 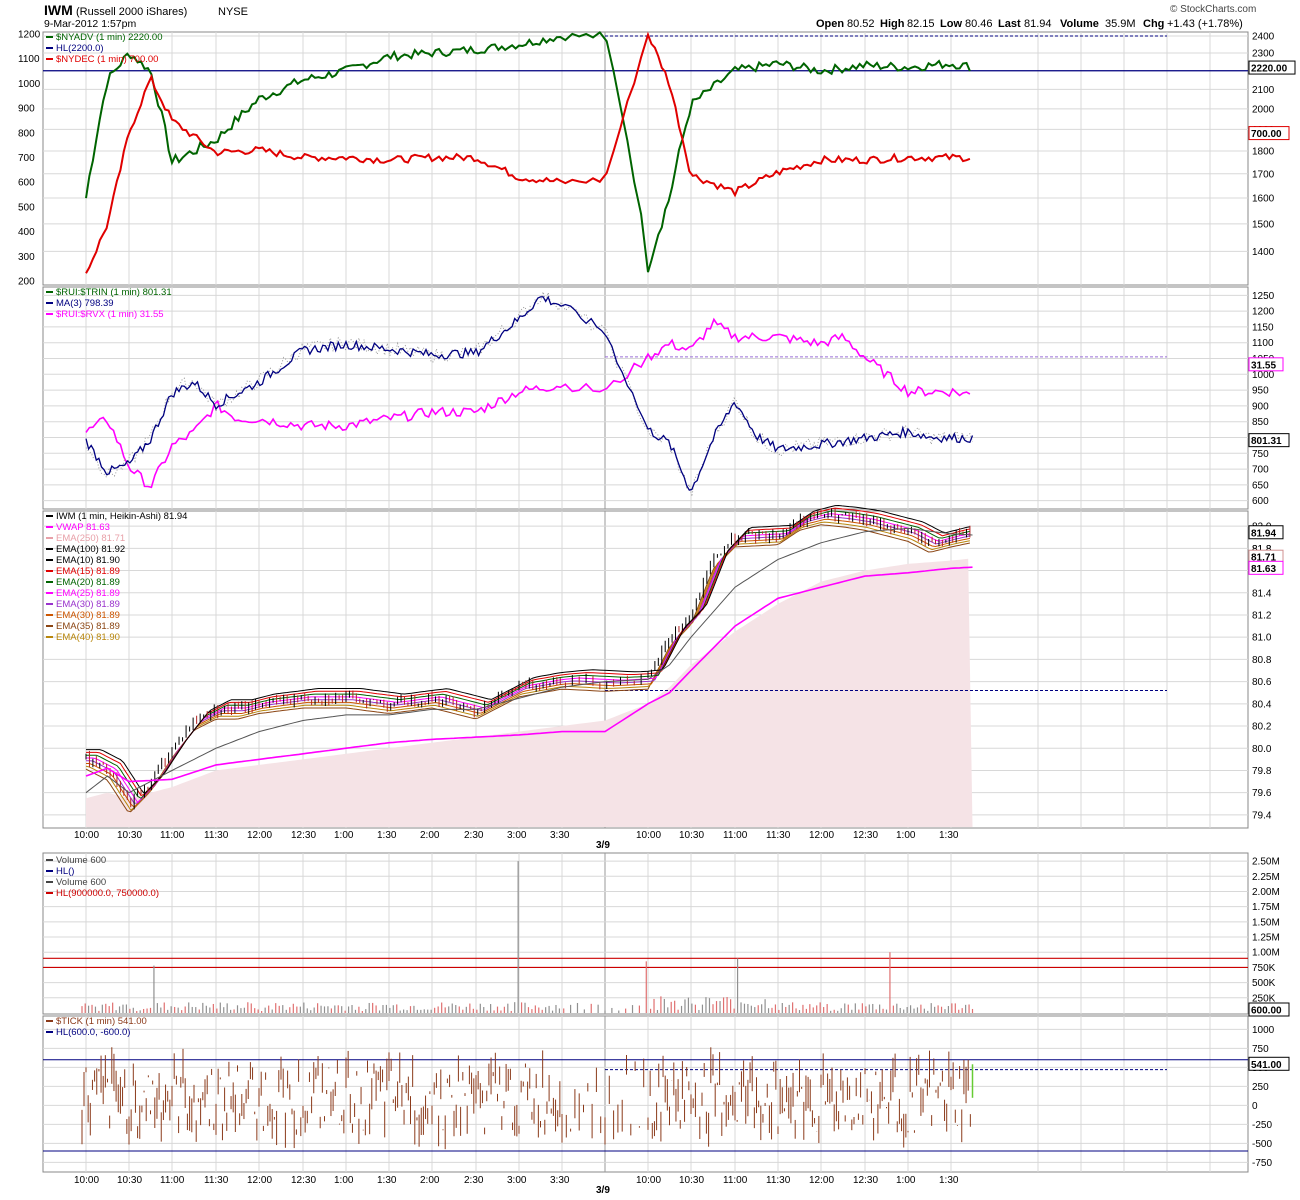 I want to click on breadth-left-tick-2: 400, so click(x=26, y=232).